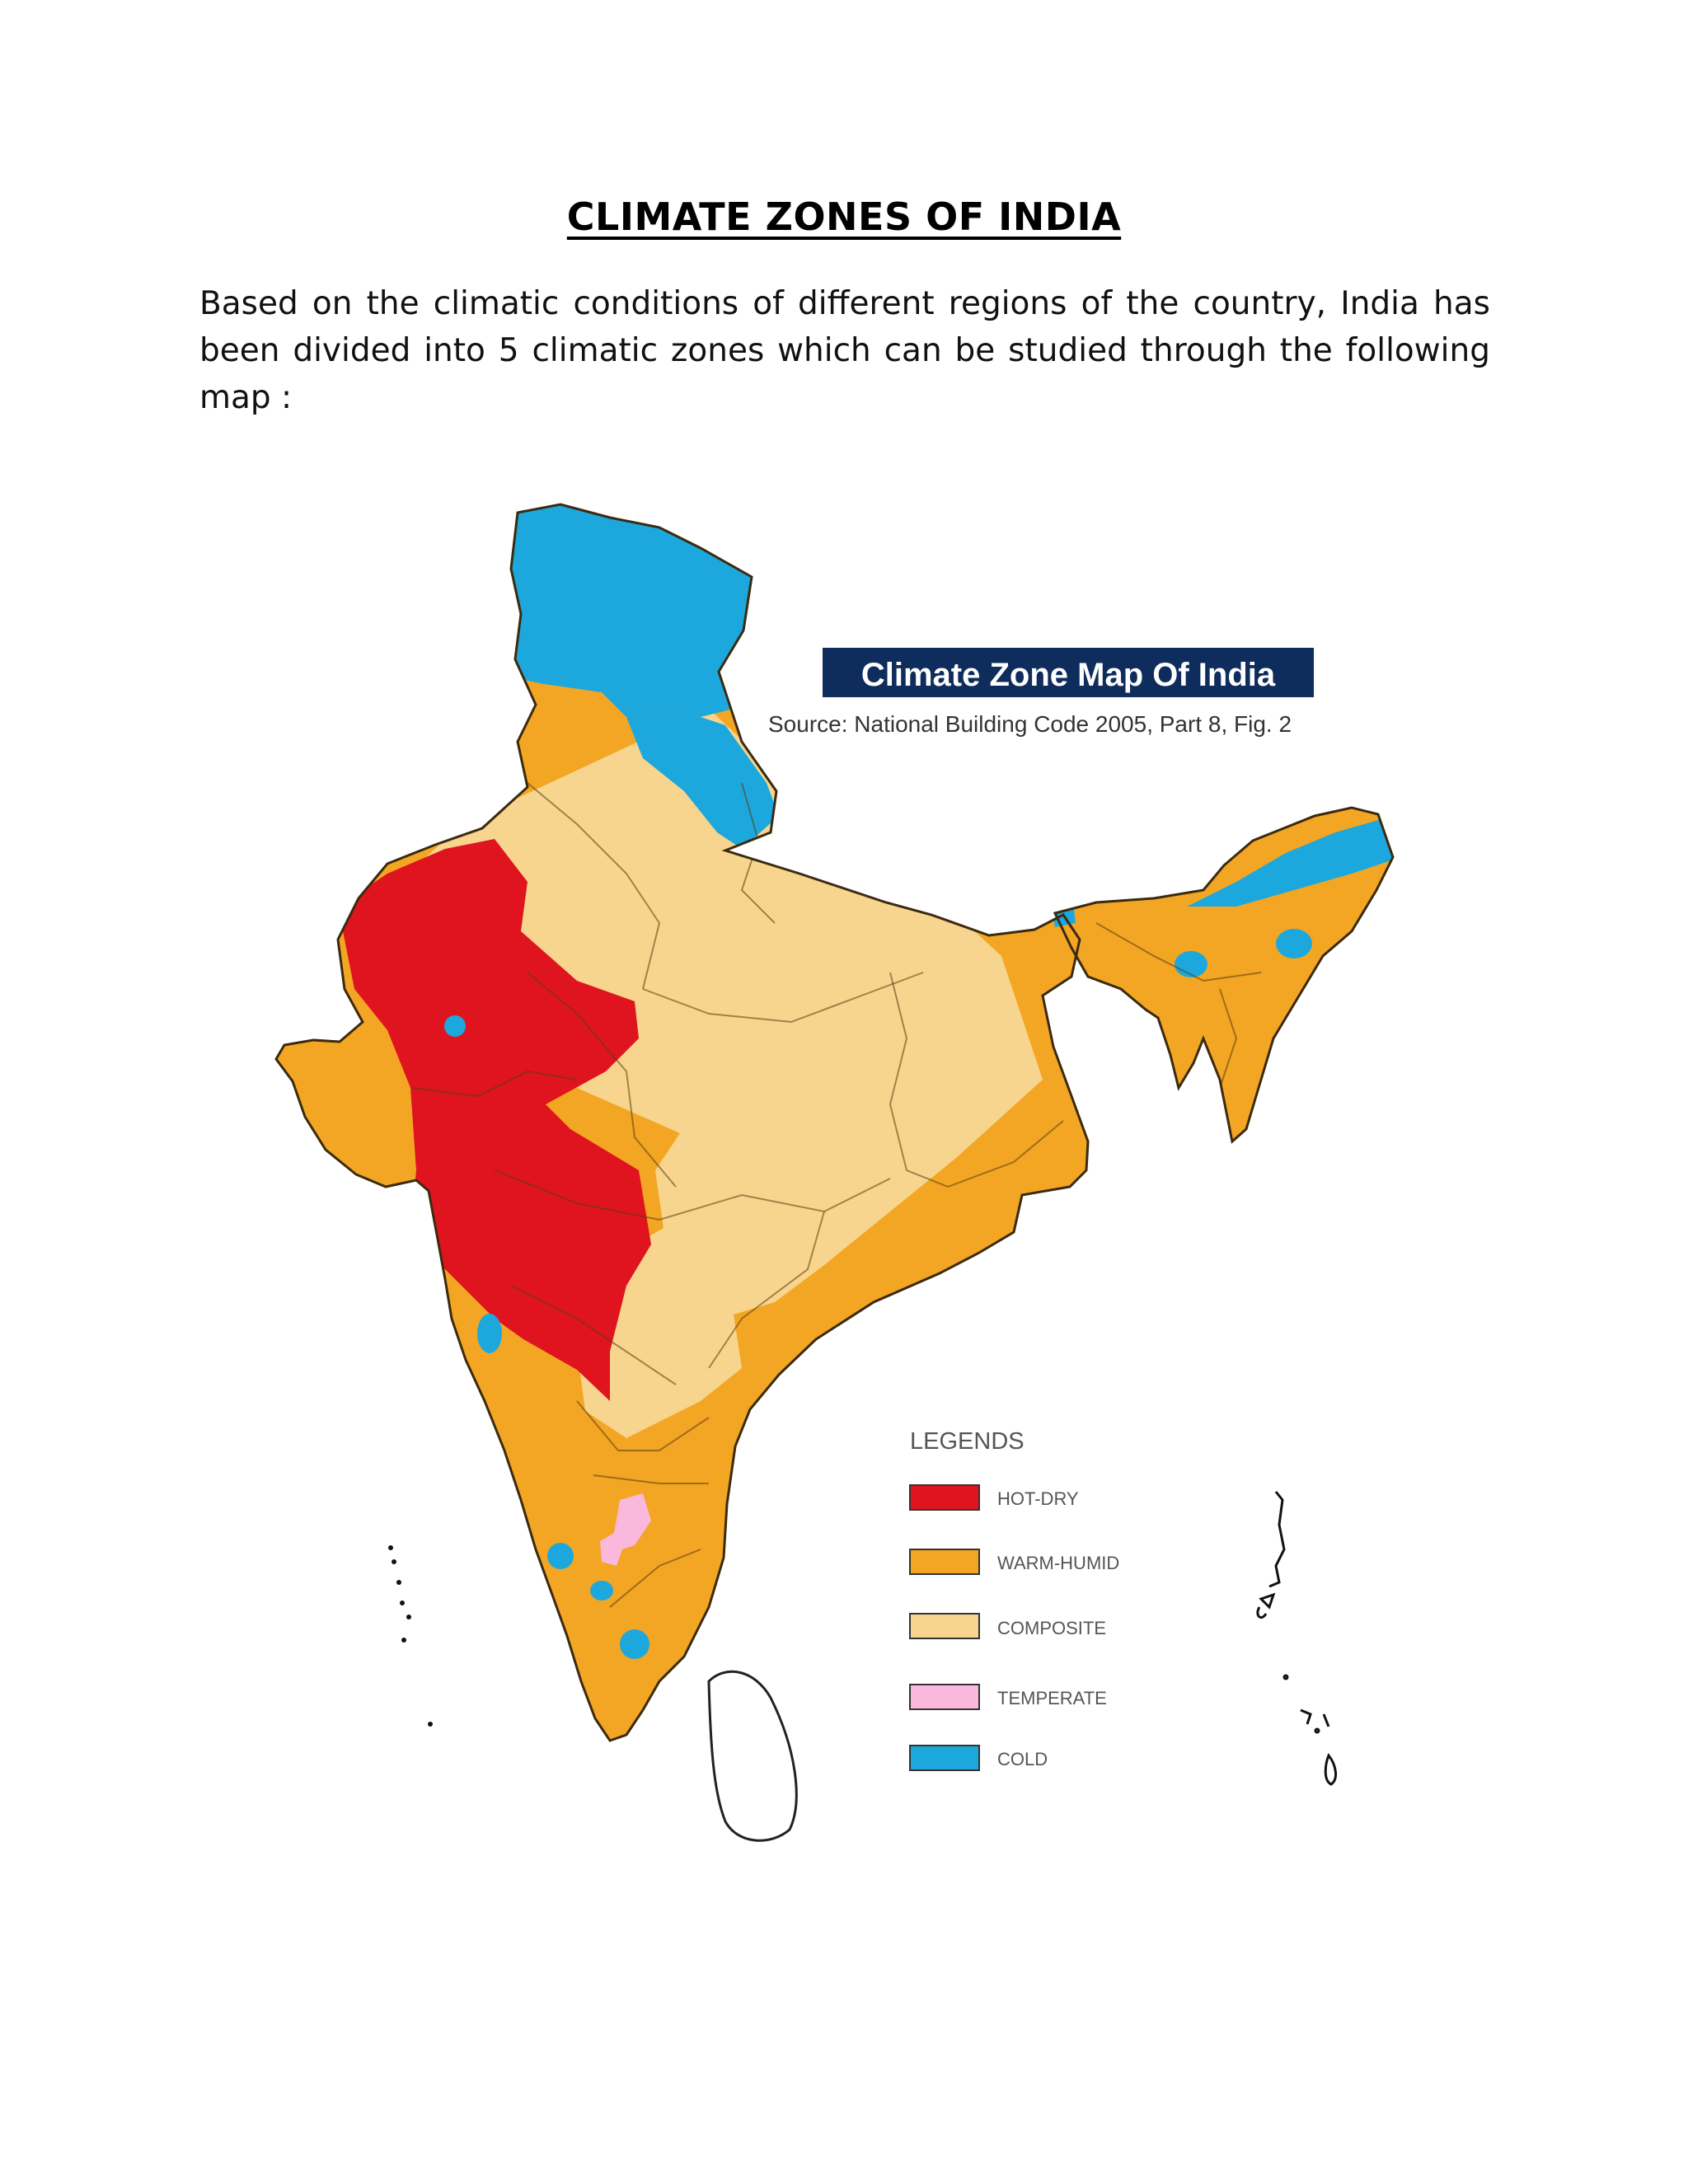 The width and height of the screenshot is (1688, 2184). I want to click on legend-item-temperate: TEMPERATE, so click(1008, 1697).